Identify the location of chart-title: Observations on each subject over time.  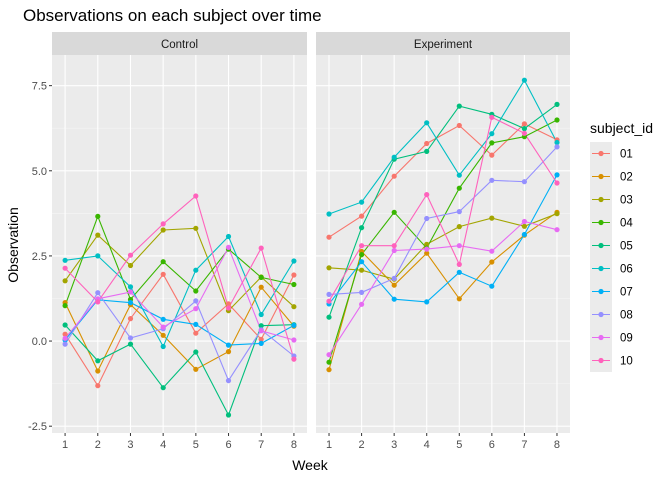
(172, 15).